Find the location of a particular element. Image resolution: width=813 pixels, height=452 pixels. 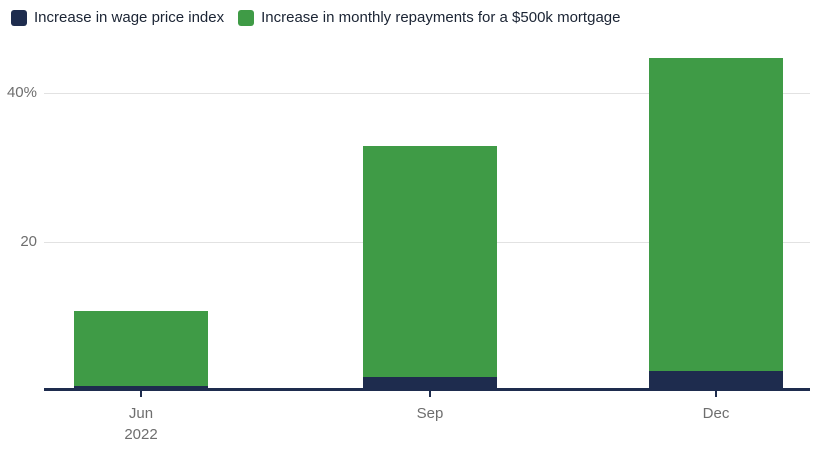

legend-item-wage-price-index: Increase in wage price index is located at coordinates (117, 18).